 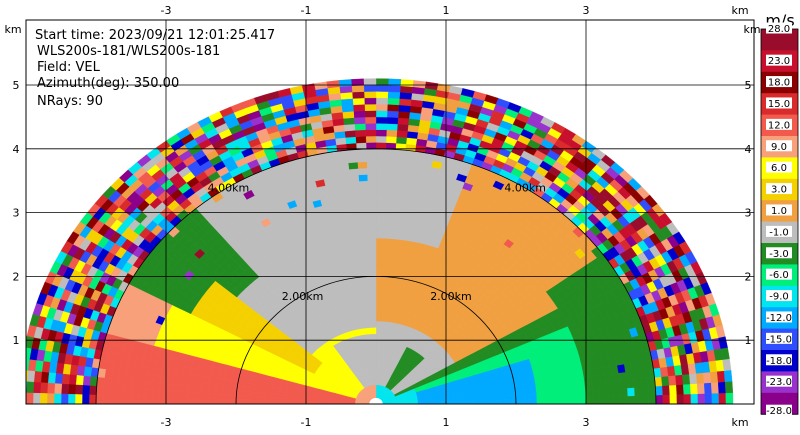 What do you see at coordinates (12, 29) in the screenshot?
I see `axis-unit-label: km` at bounding box center [12, 29].